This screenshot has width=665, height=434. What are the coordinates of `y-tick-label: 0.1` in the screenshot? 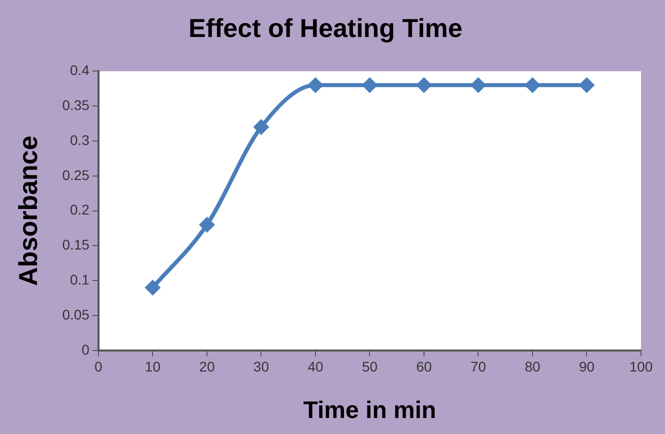 It's located at (80, 279).